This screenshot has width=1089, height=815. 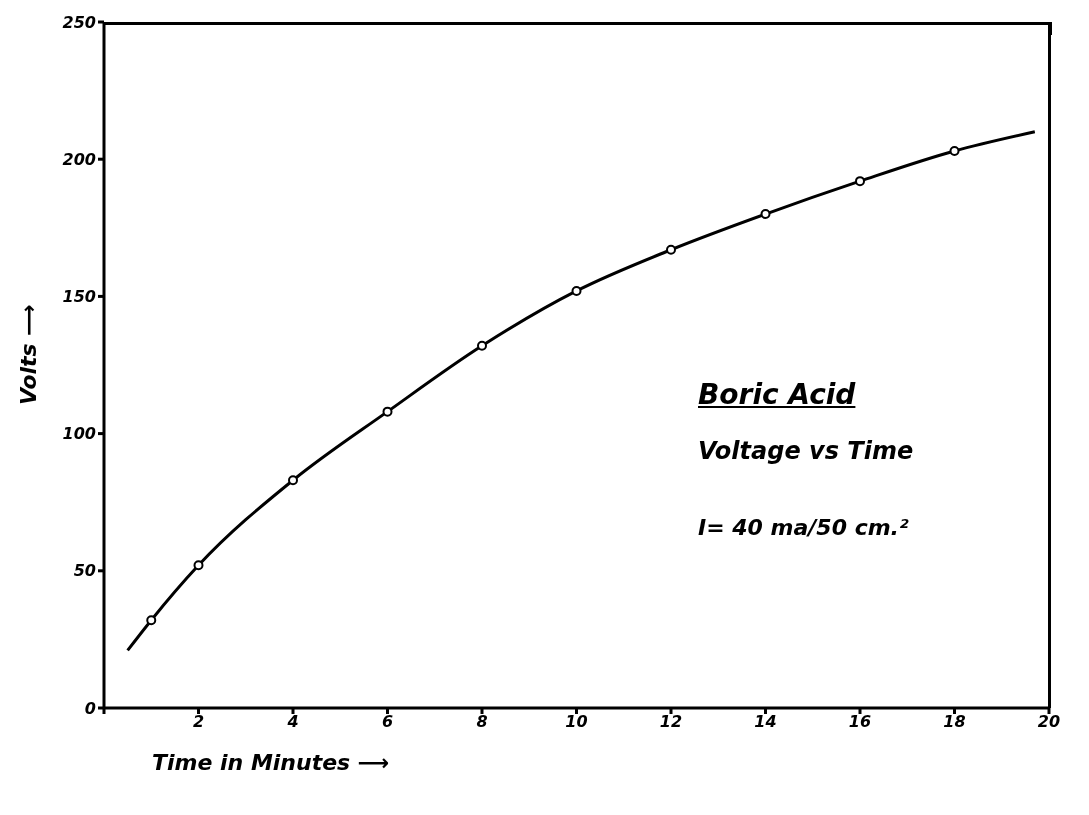 I want to click on text: Voltage vs Time, so click(x=806, y=451).